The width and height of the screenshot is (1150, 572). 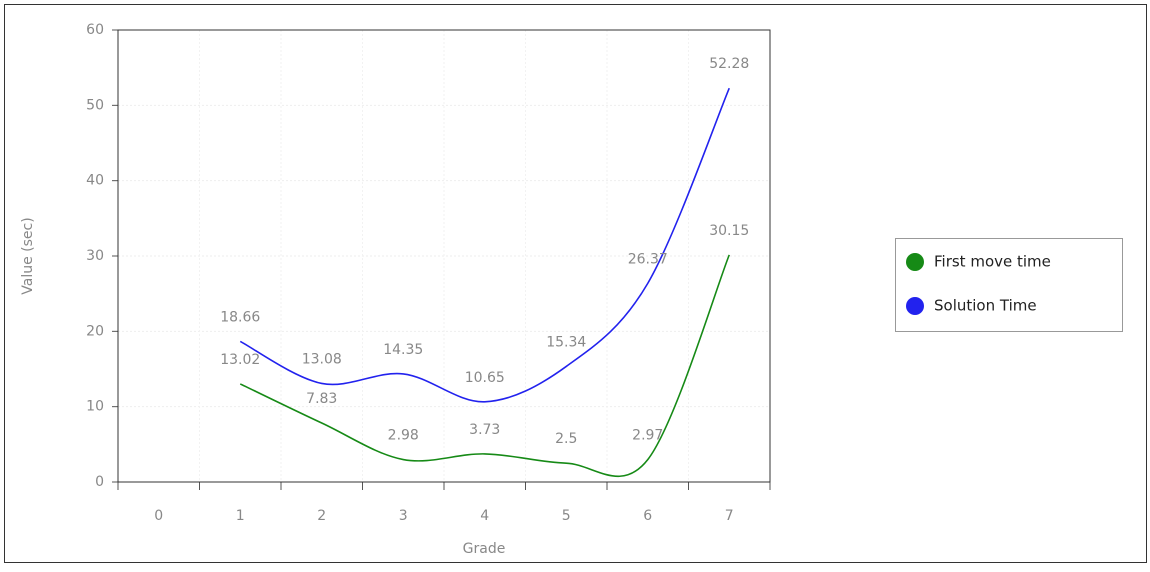 What do you see at coordinates (729, 516) in the screenshot?
I see `x-tick-label: 7` at bounding box center [729, 516].